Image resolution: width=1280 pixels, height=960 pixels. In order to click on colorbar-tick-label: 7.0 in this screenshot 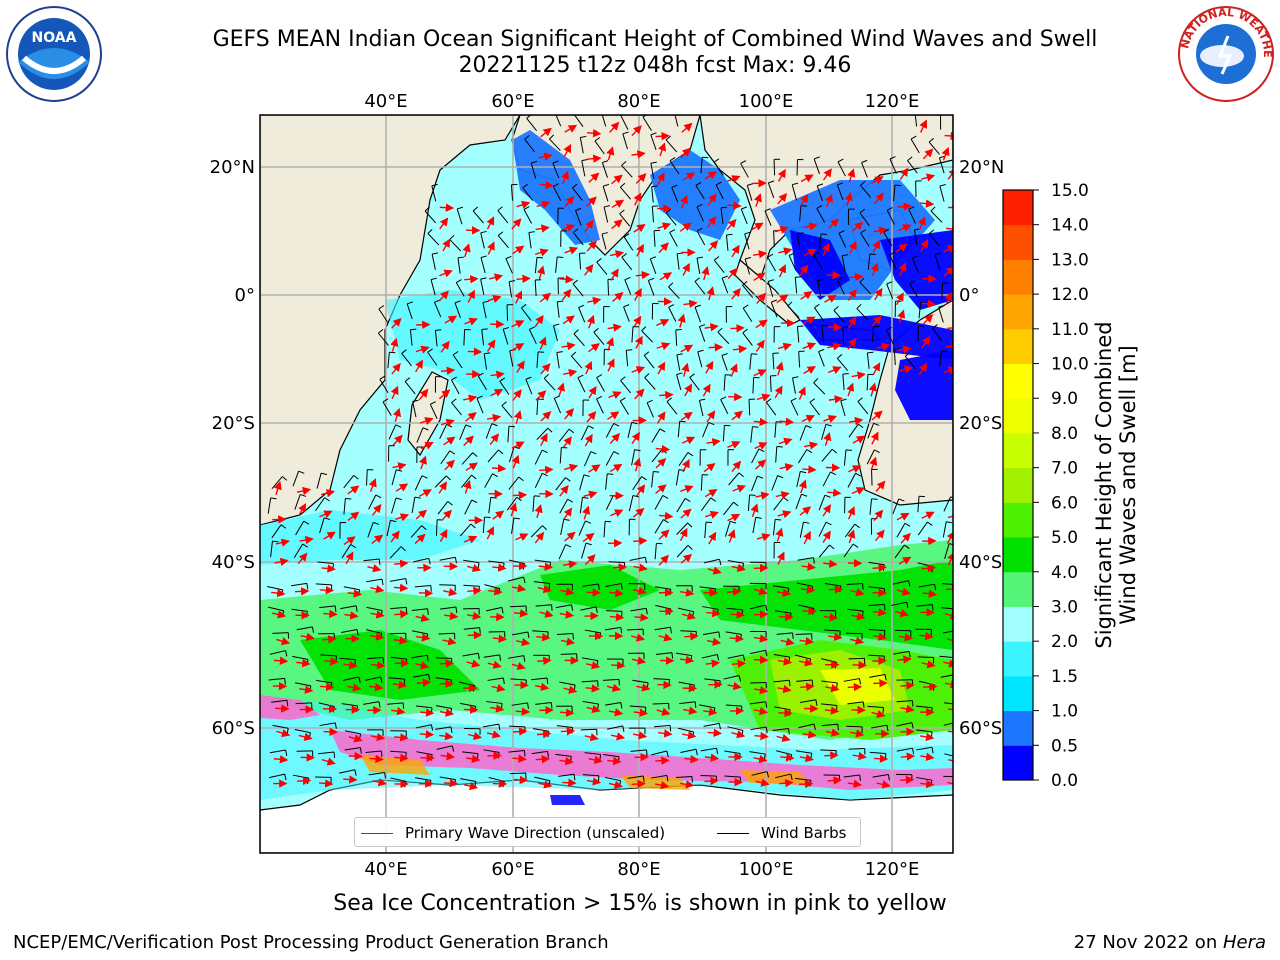, I will do `click(1064, 469)`.